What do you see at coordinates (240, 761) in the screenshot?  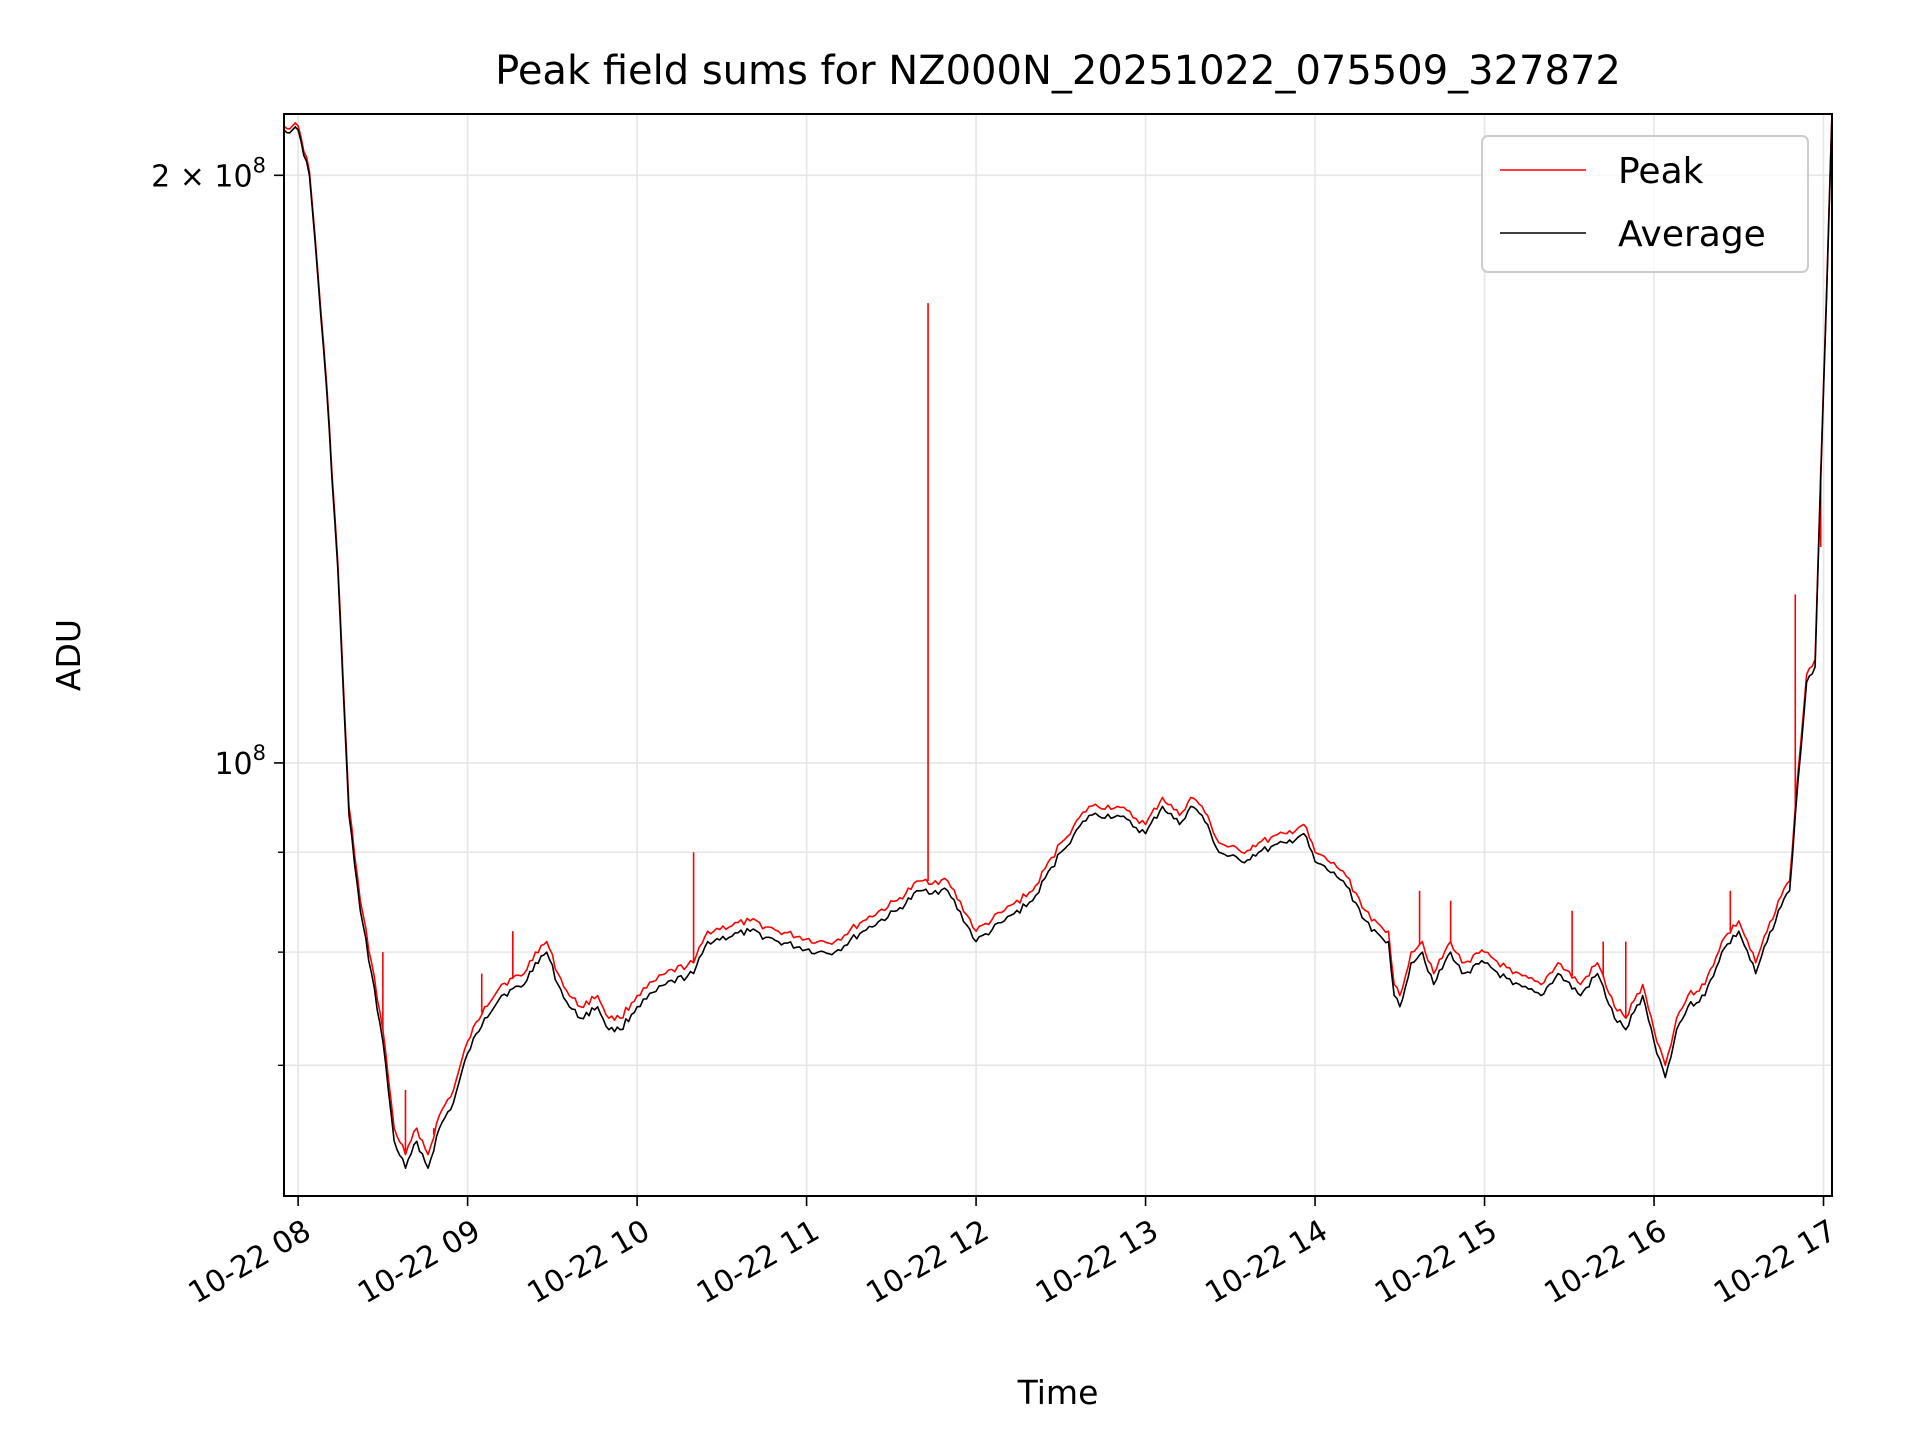 I see `y-tick-label: 108` at bounding box center [240, 761].